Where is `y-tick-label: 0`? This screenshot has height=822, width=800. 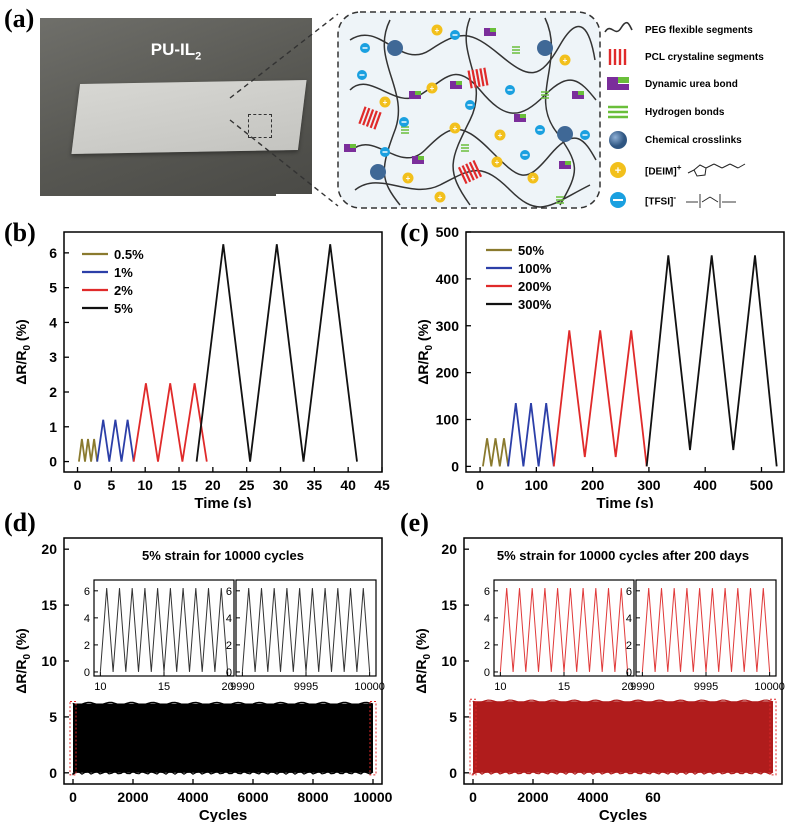
y-tick-label: 0 is located at coordinates (455, 466).